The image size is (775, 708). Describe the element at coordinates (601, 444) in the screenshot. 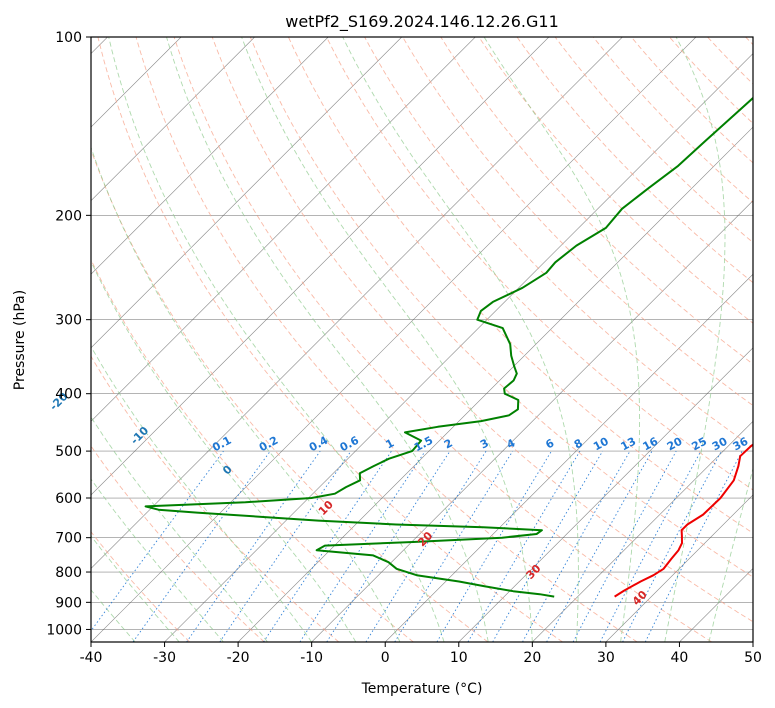

I see `mixing-ratio-label: 10` at that location.